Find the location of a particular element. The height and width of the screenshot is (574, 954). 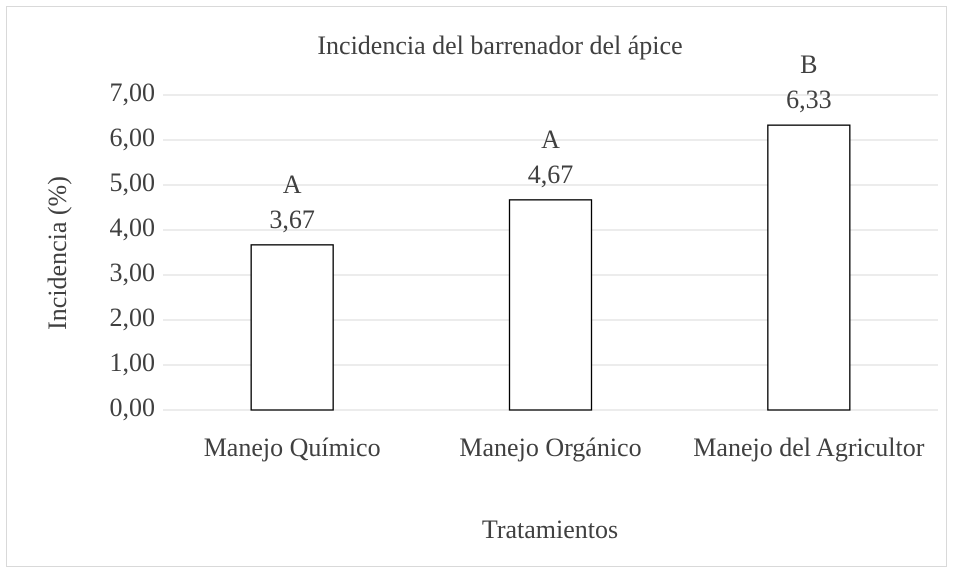

group-label: B is located at coordinates (808, 64).